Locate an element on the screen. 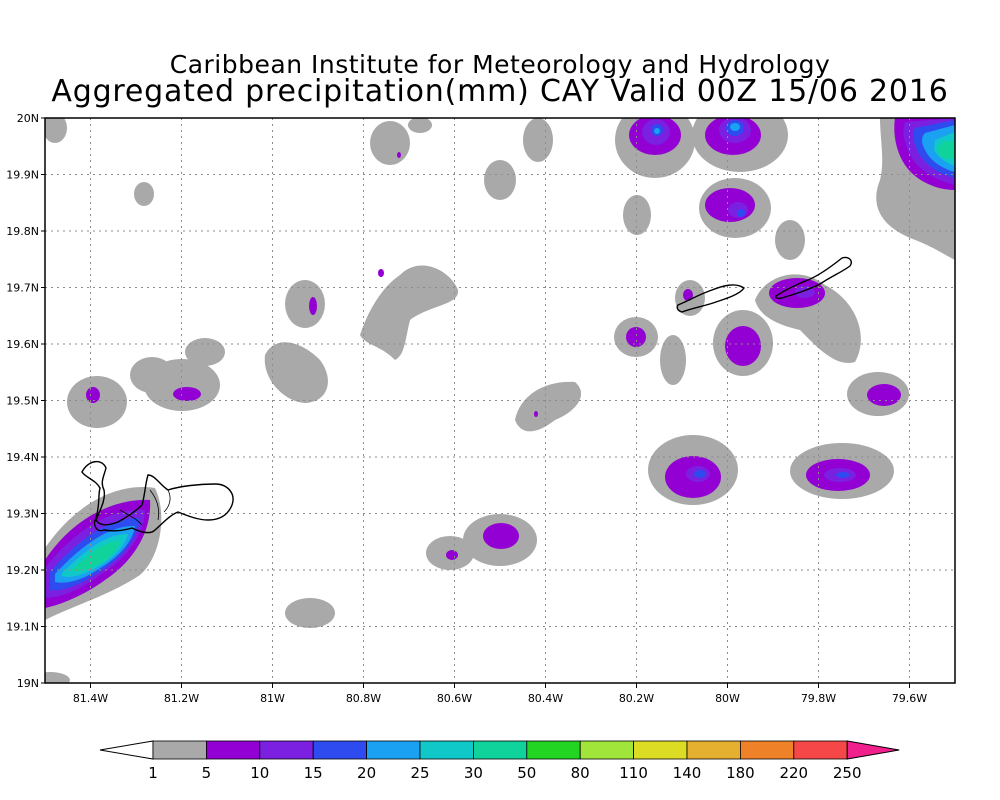 The height and width of the screenshot is (800, 1000). colorbar-legend: 1 5 10 15 20 25 30 50 80 110 140 180 220 250 is located at coordinates (499, 761).